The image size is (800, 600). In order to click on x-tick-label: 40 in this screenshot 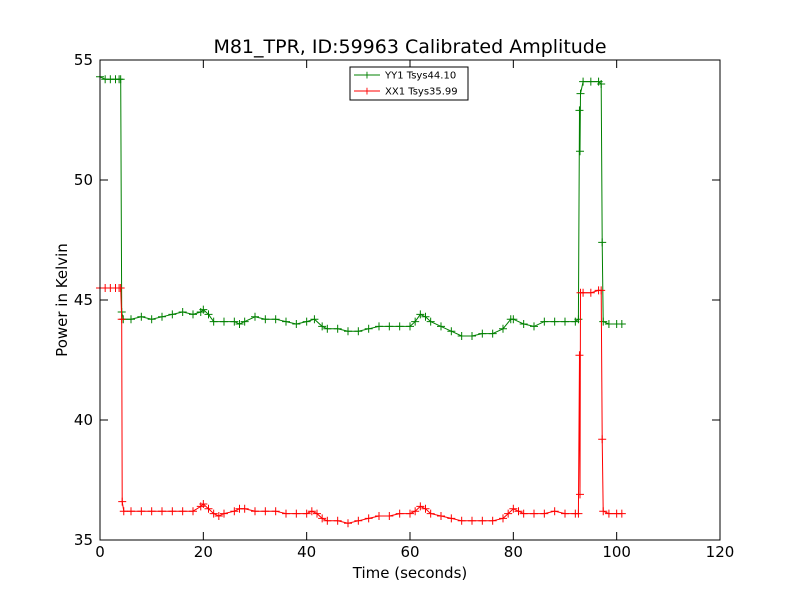, I will do `click(306, 552)`.